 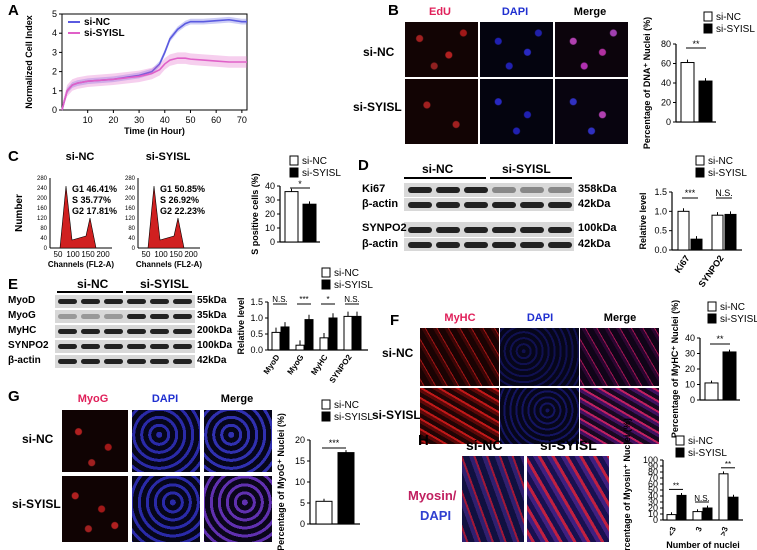 What do you see at coordinates (321, 173) in the screenshot?
I see `c-legend-label: si-SYISL` at bounding box center [321, 173].